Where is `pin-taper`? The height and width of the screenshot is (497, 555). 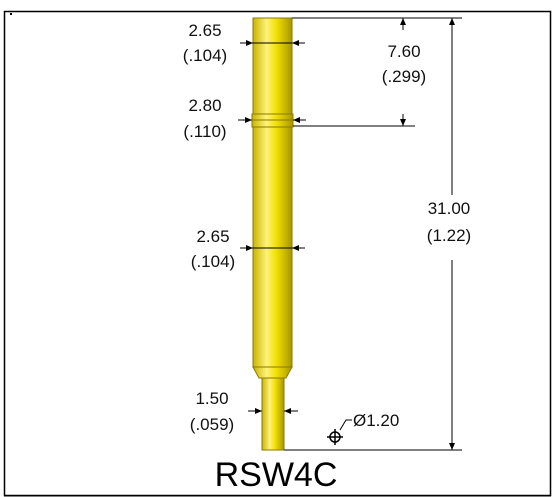
pin-taper is located at coordinates (272, 372).